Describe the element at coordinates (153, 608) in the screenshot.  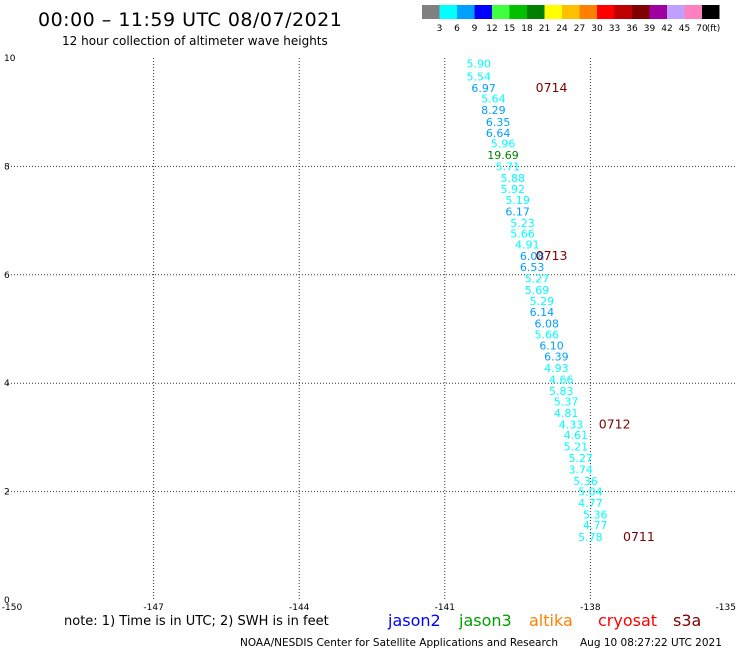
I see `x-tick-label: -147` at that location.